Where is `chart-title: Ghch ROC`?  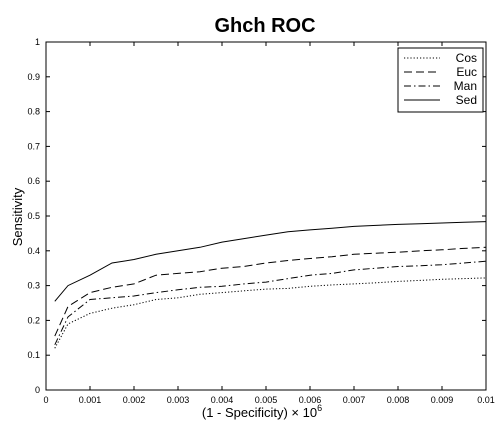 chart-title: Ghch ROC is located at coordinates (264, 26).